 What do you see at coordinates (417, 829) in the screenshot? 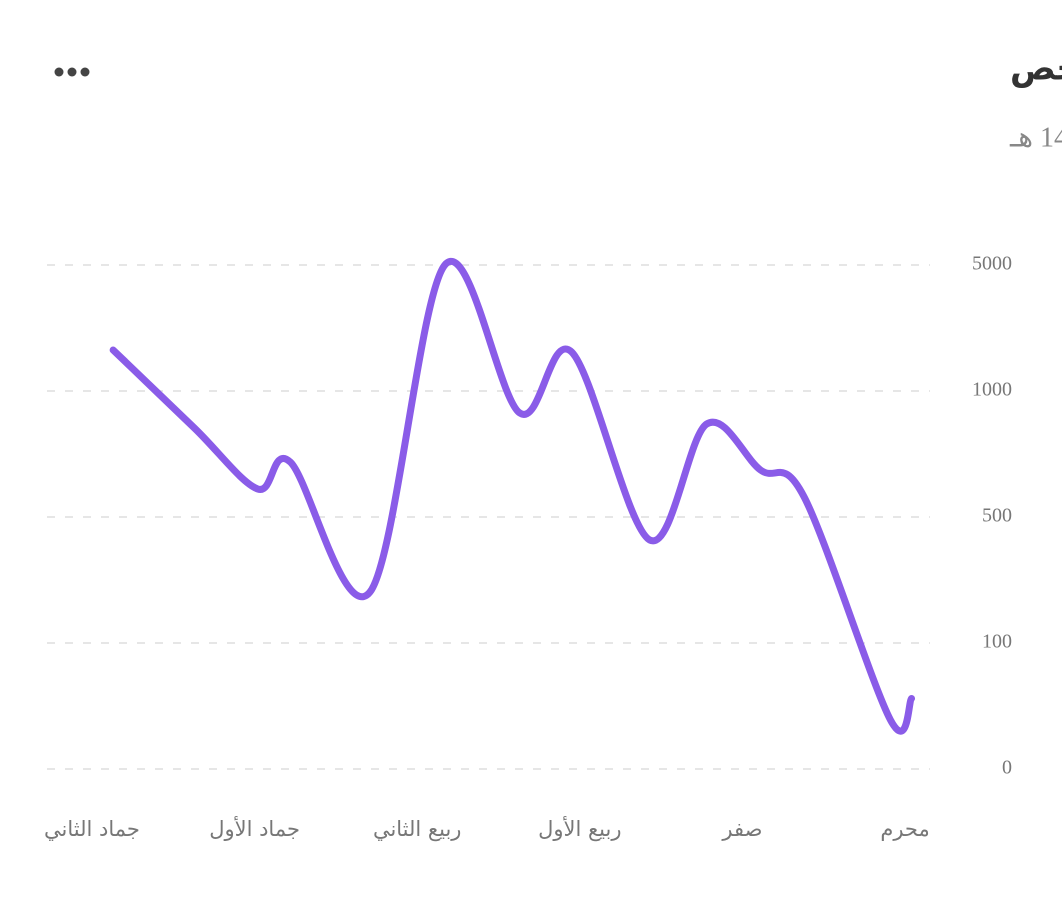
I see `x-tick-label: ربيع الثاني` at bounding box center [417, 829].